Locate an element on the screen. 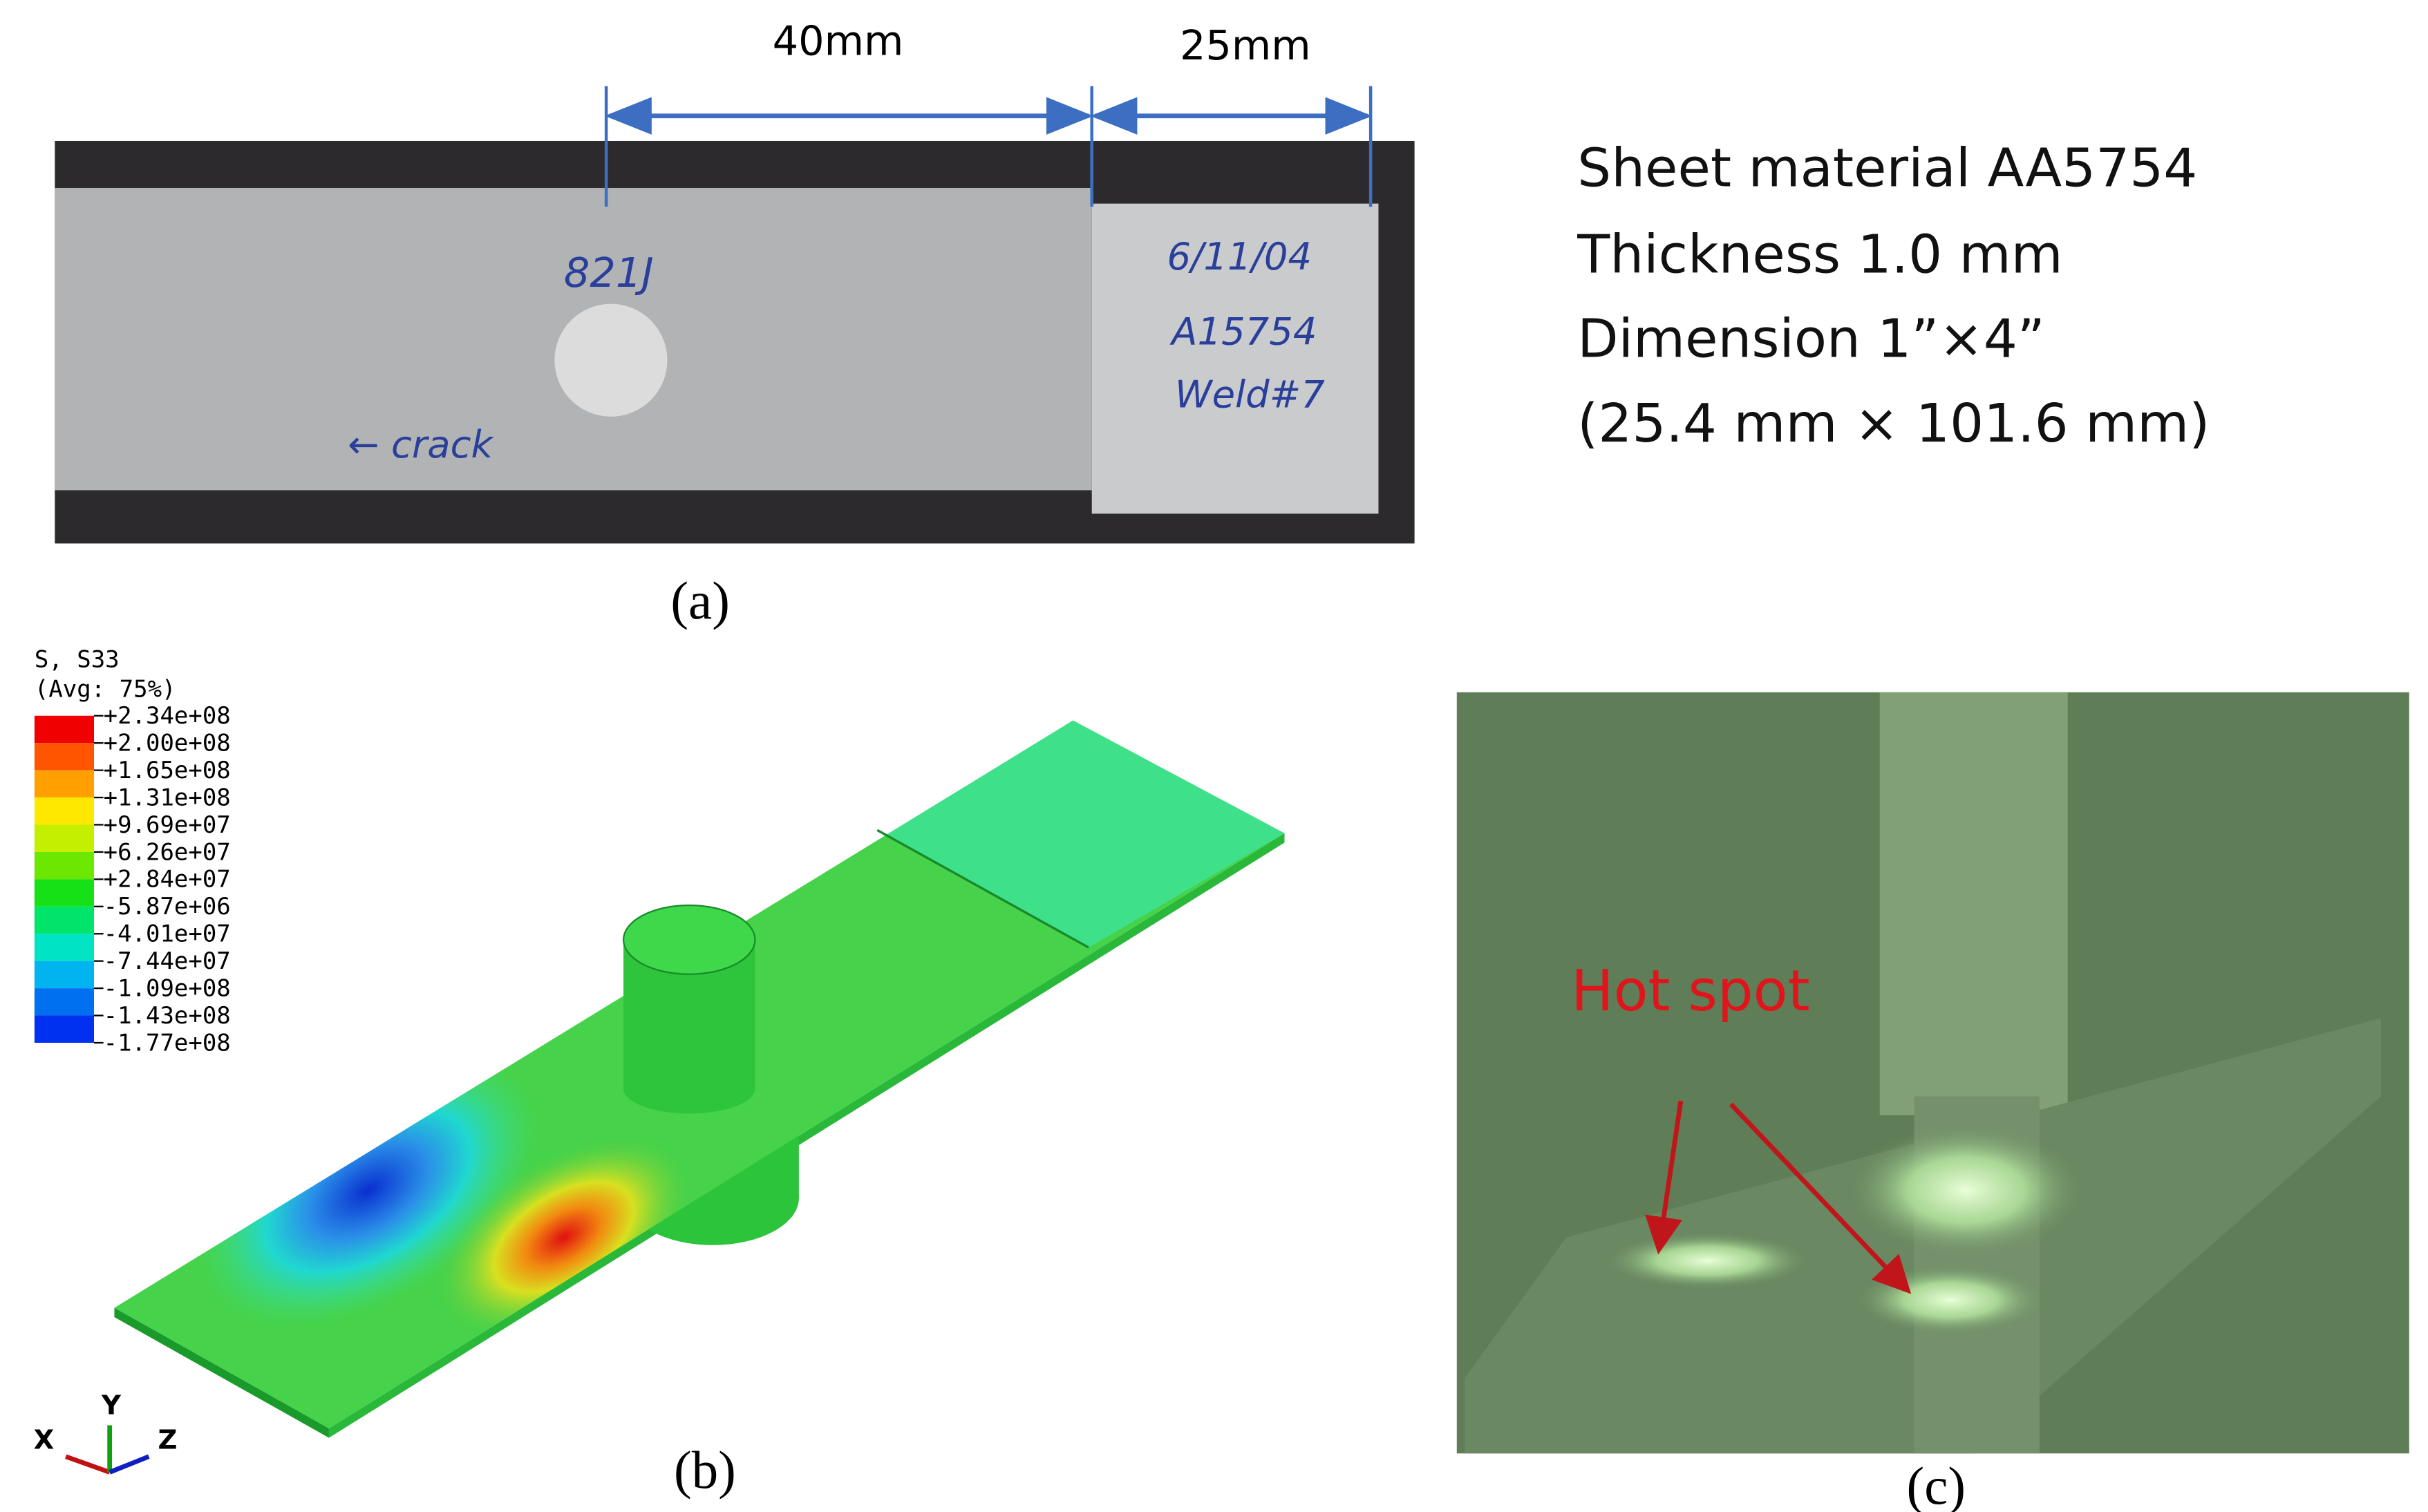 Image resolution: width=2428 pixels, height=1512 pixels. legend-label: -4.01e+07 is located at coordinates (168, 934).